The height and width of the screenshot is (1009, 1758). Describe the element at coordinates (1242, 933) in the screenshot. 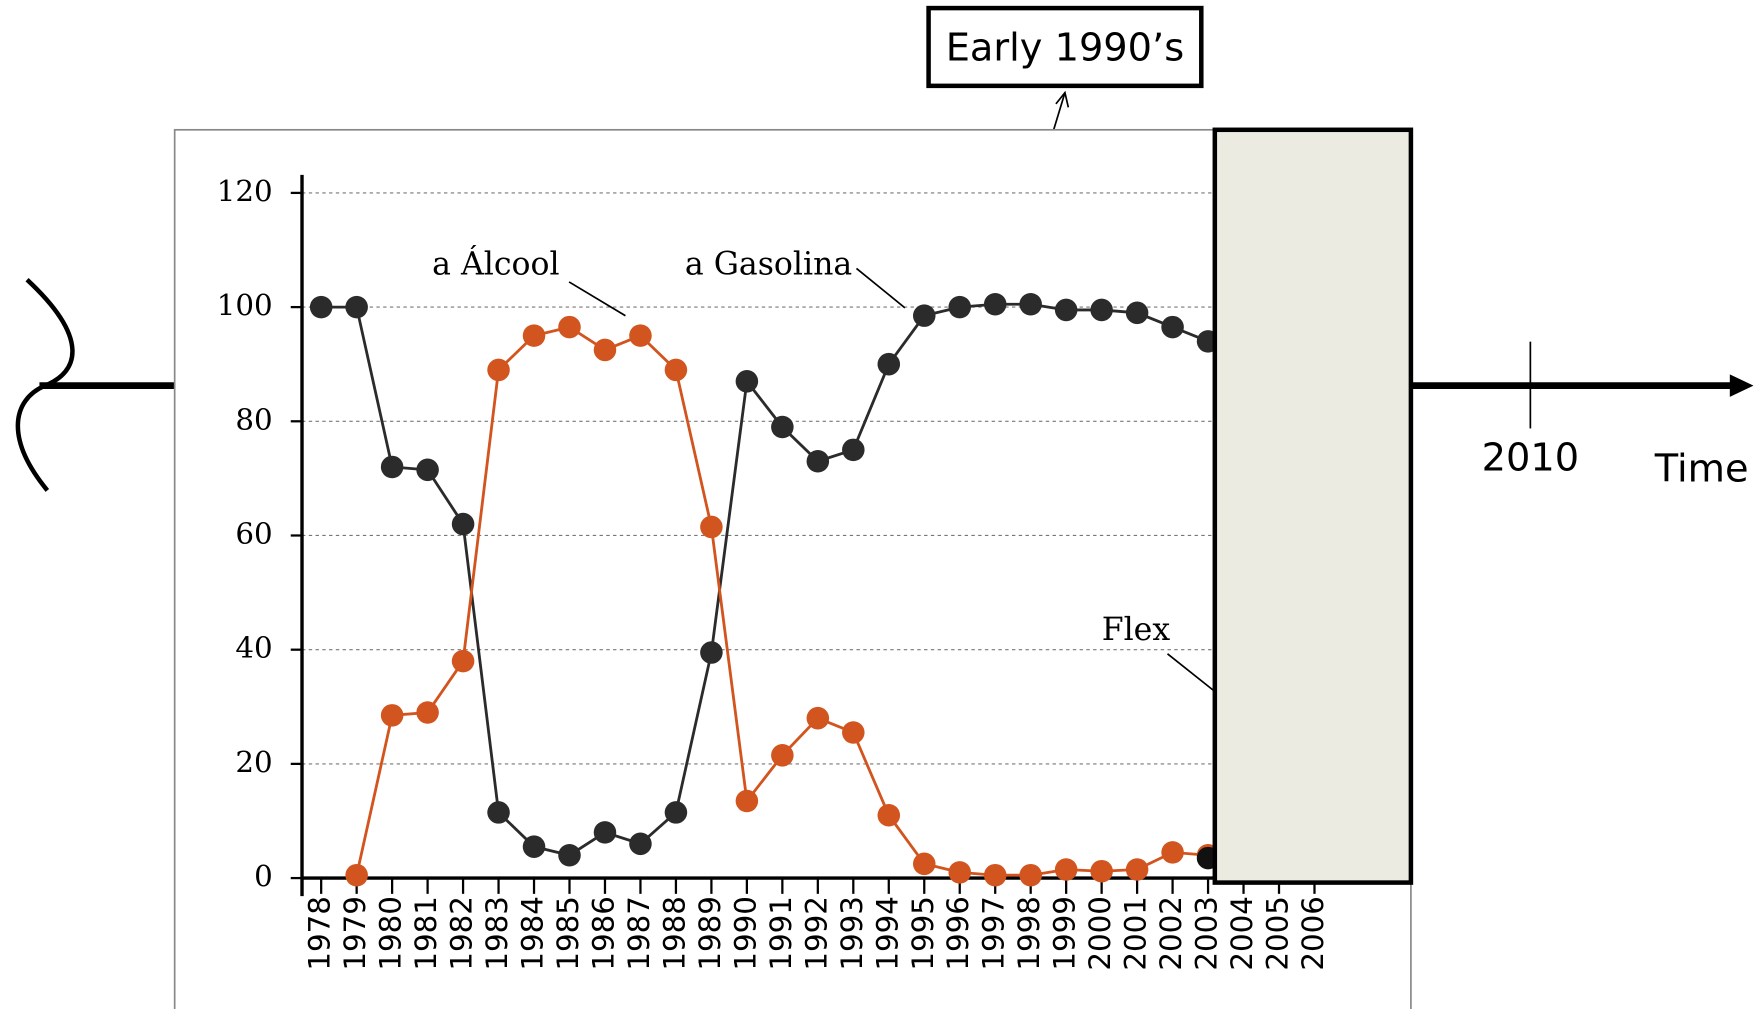

I see `x-tick-label: 2004` at that location.